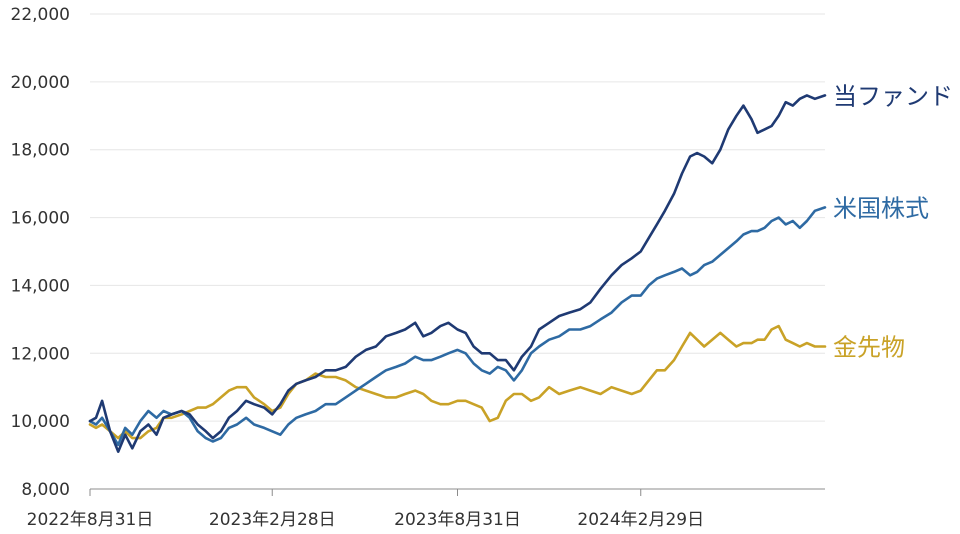  Describe the element at coordinates (893, 96) in the screenshot. I see `series-label-0: 当ファンド` at that location.